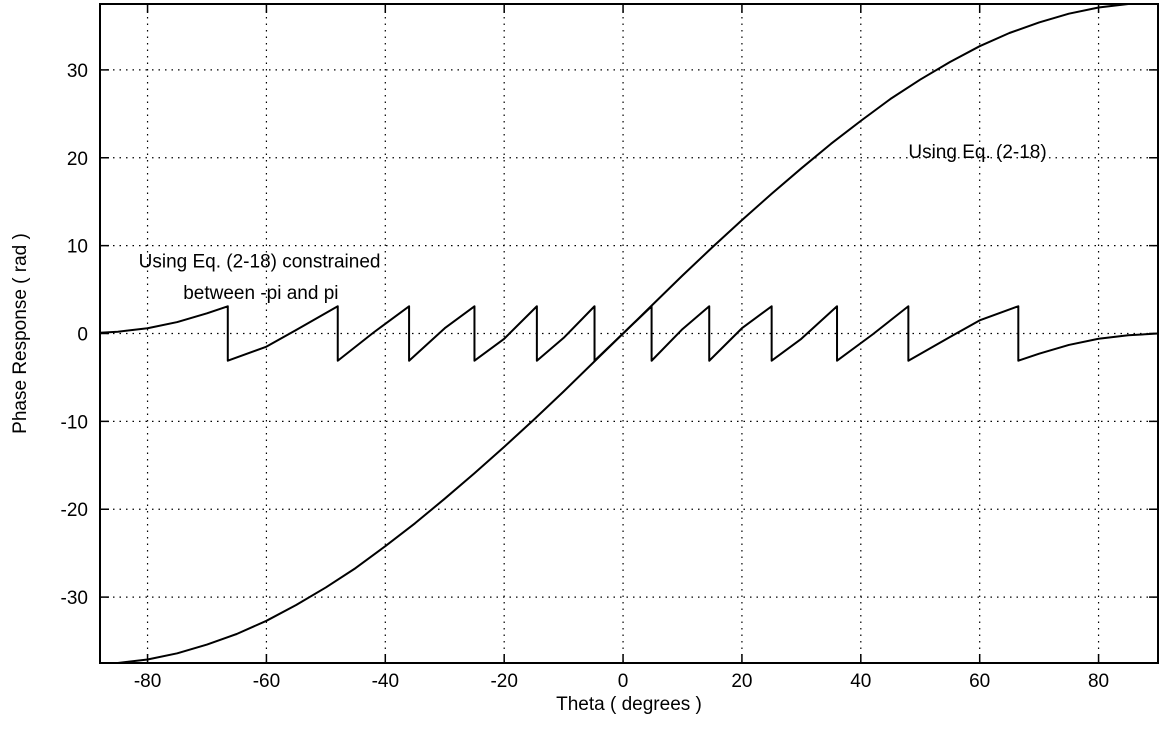 Image resolution: width=1160 pixels, height=732 pixels. What do you see at coordinates (77, 71) in the screenshot?
I see `y-tick-label: 30` at bounding box center [77, 71].